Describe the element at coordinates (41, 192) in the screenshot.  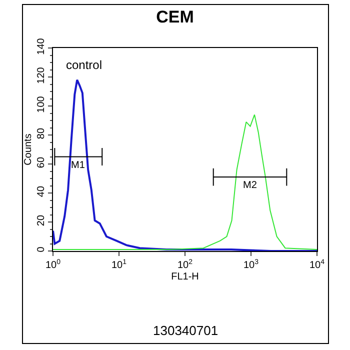
I see `y-tick-label: 40` at that location.